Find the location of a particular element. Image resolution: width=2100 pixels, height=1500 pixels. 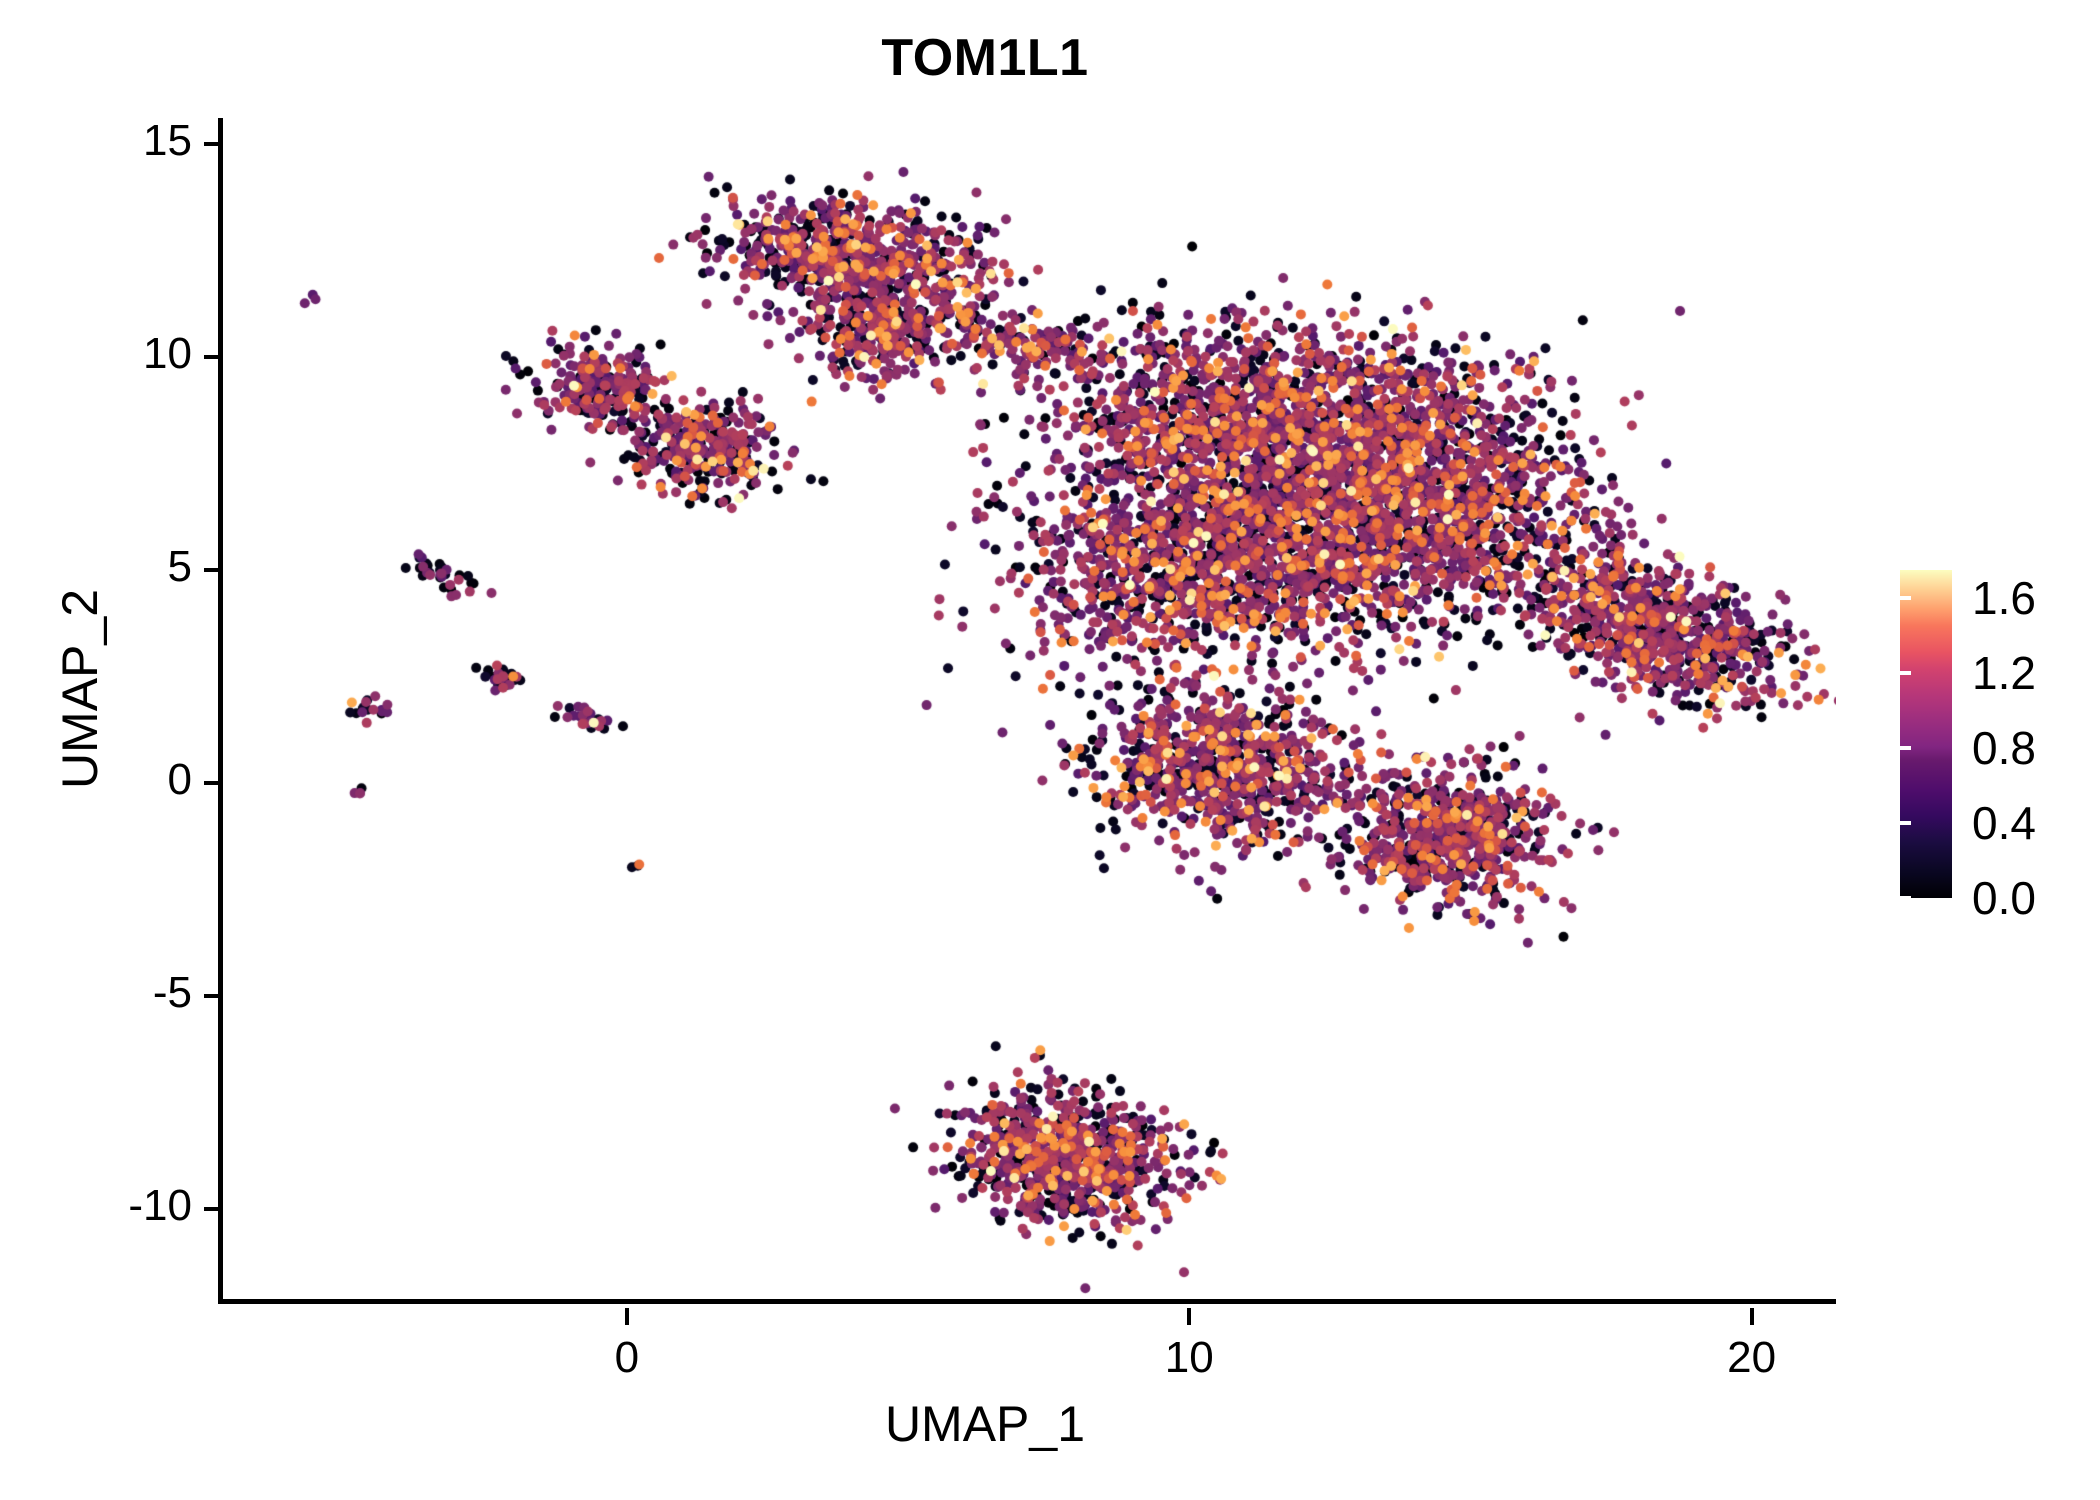

x-tick-label: 10 is located at coordinates (1189, 1357).